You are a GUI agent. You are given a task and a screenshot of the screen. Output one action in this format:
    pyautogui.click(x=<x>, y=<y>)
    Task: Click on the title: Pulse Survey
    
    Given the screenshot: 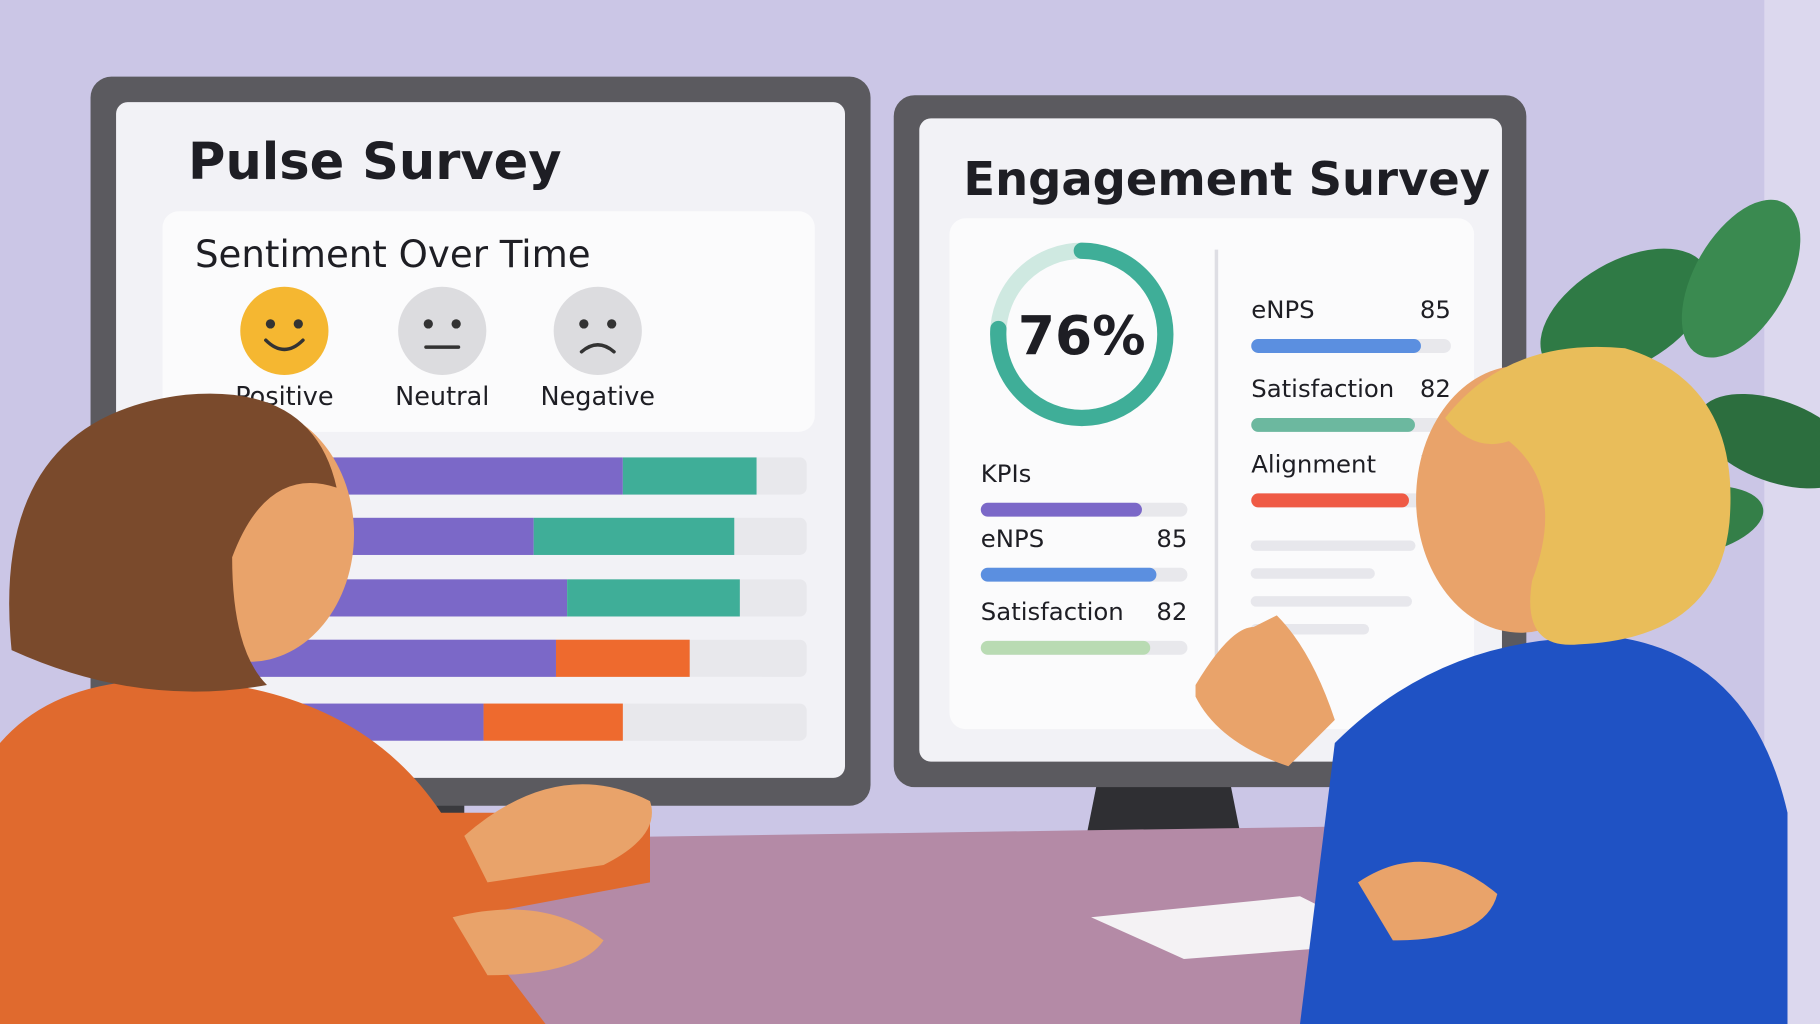 What is the action you would take?
    pyautogui.click(x=375, y=162)
    